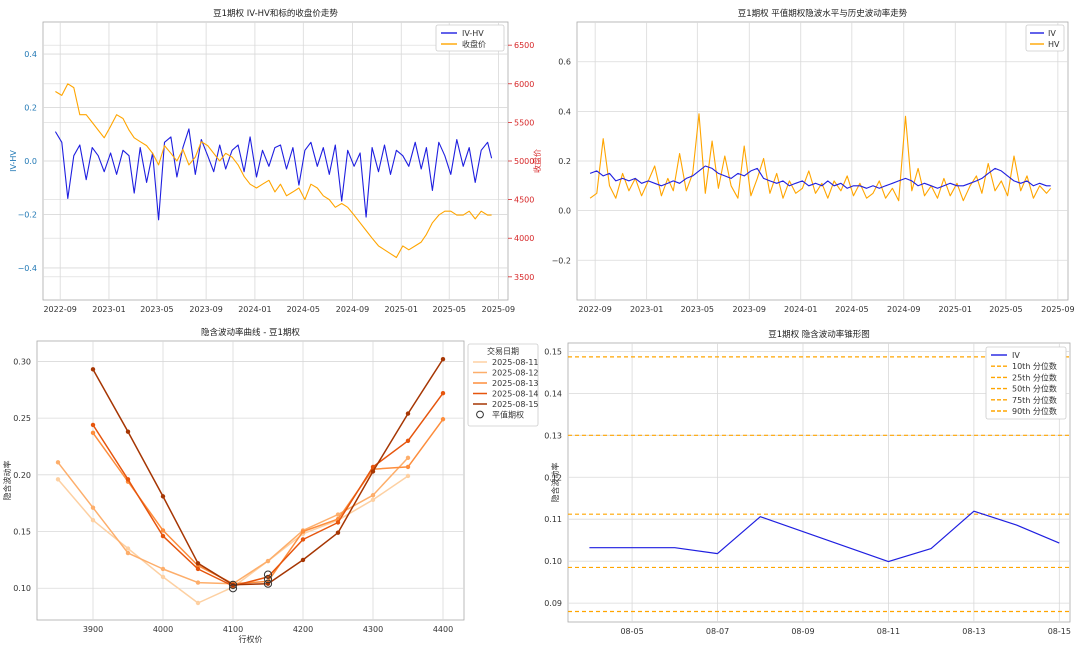 The height and width of the screenshot is (650, 1080). I want to click on y-axis-label: 隐含波动率, so click(7, 481).